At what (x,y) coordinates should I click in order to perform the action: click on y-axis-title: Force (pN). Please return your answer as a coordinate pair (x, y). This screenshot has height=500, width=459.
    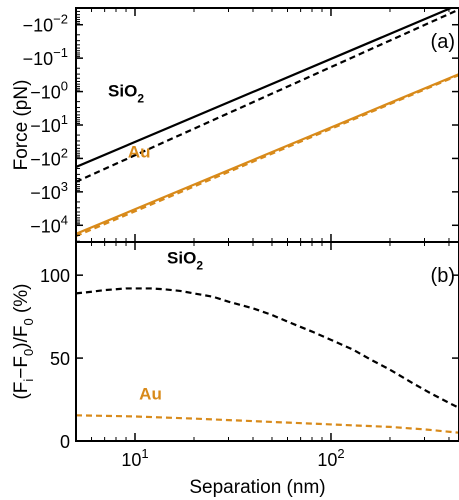
    Looking at the image, I should click on (21, 125).